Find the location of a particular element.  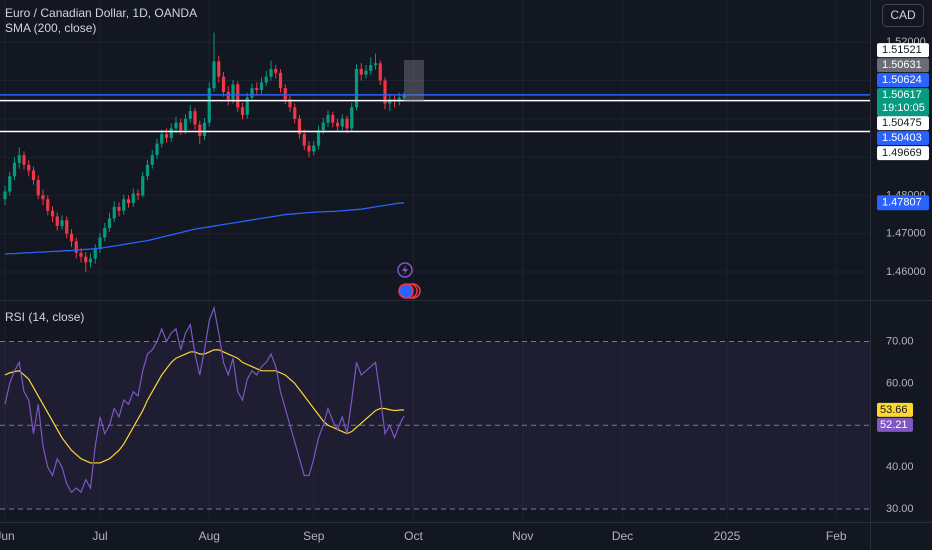

y-tick-label: 1.46000 is located at coordinates (906, 272).